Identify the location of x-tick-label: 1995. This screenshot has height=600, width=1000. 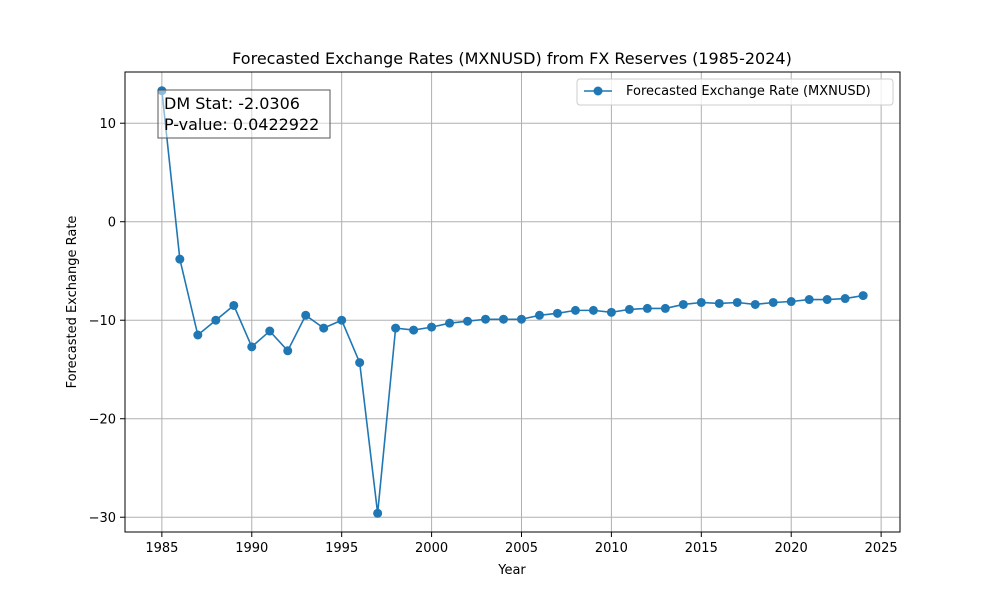
(341, 548).